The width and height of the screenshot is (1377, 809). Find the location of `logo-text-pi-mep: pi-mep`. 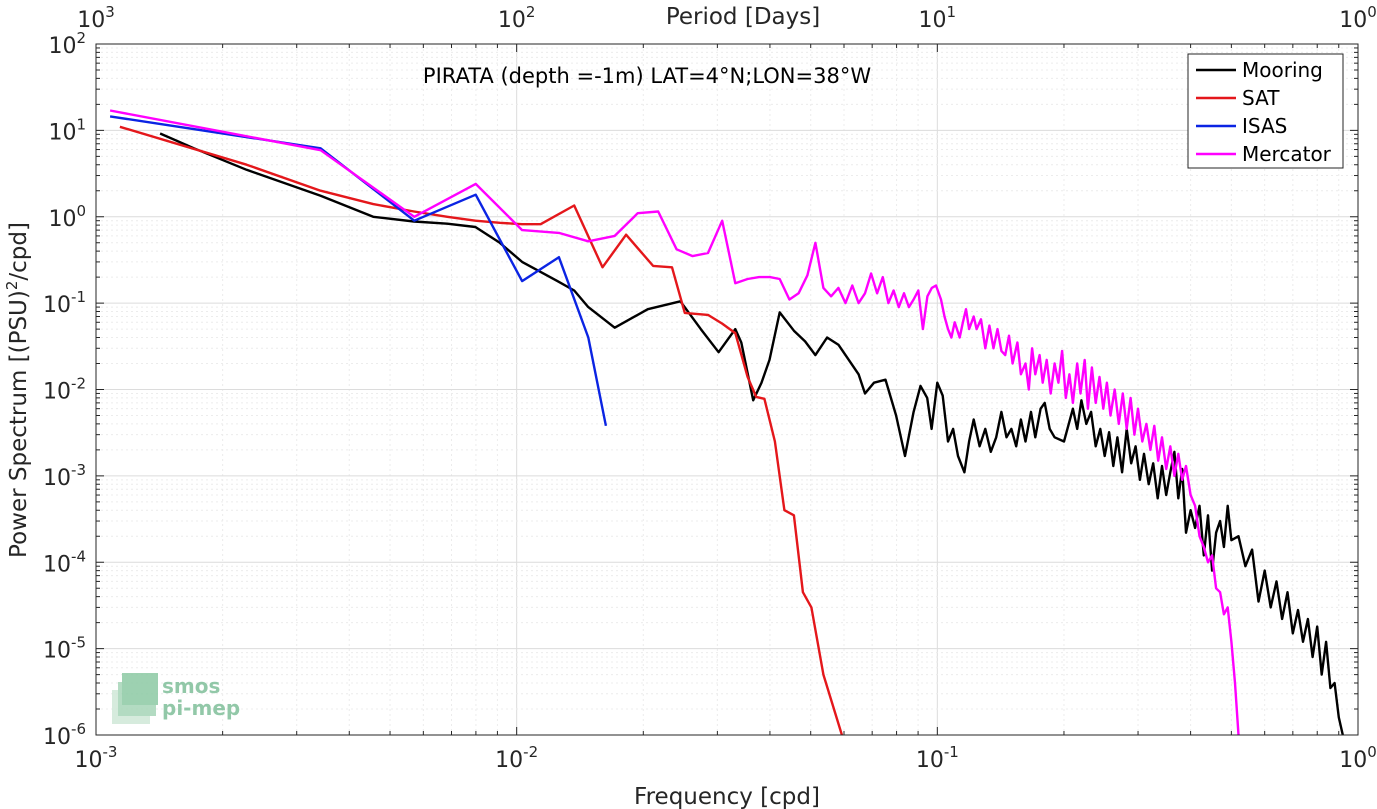

logo-text-pi-mep: pi-mep is located at coordinates (201, 708).